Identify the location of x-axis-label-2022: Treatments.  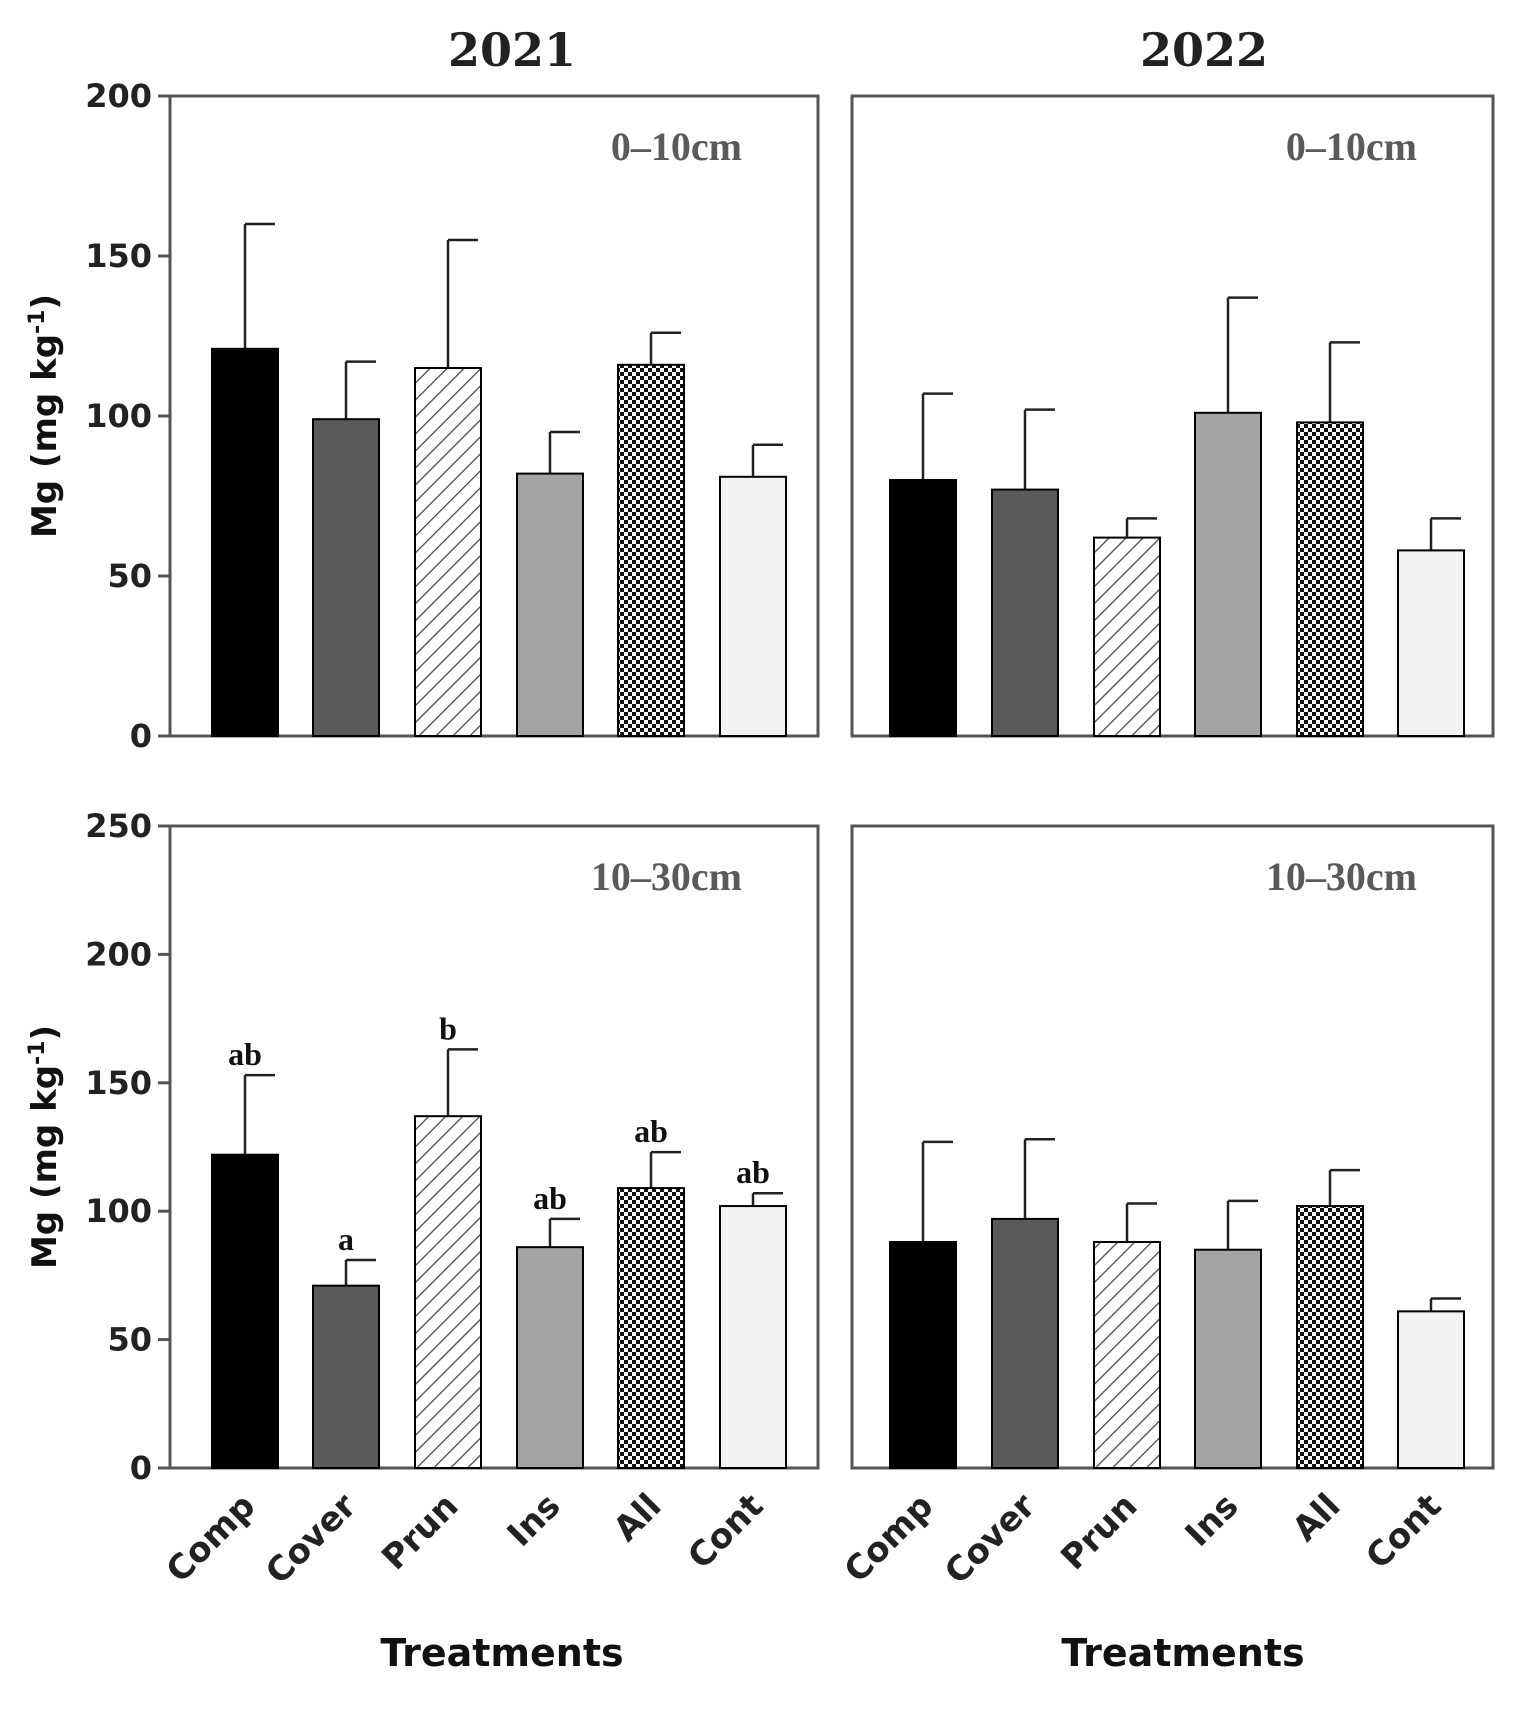
(1182, 1653).